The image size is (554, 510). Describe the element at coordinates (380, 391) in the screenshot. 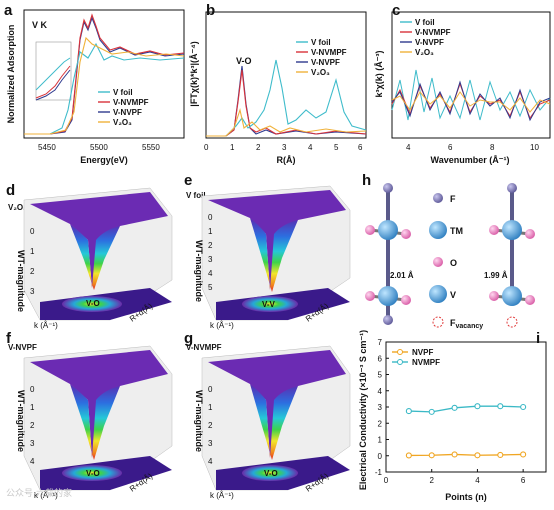

I see `chart-i-ytick-label: 4` at that location.